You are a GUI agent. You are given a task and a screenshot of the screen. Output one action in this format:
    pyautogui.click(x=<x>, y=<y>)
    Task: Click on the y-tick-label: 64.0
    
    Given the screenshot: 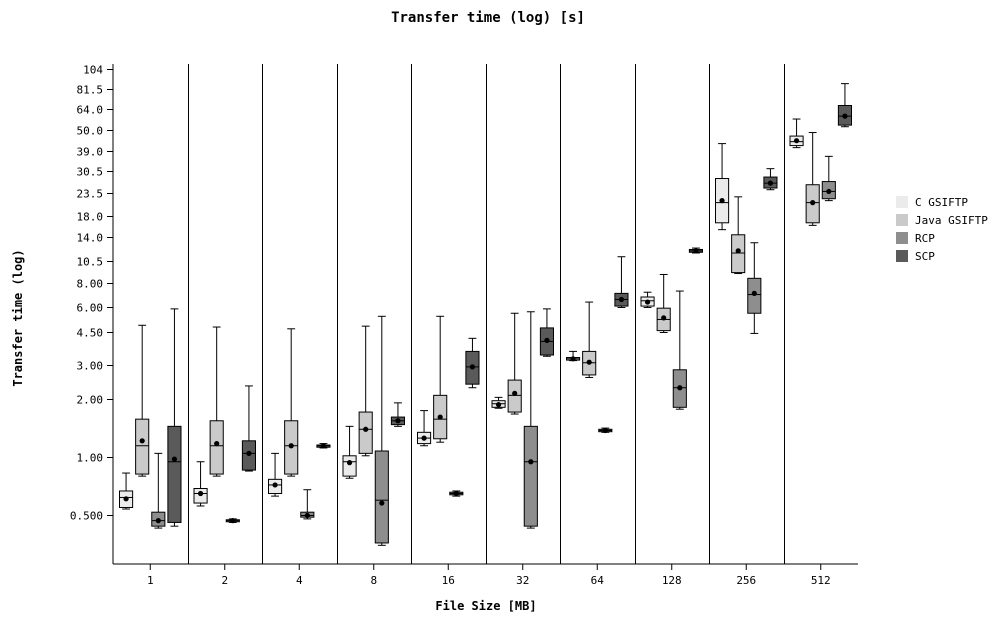 What is the action you would take?
    pyautogui.click(x=90, y=110)
    